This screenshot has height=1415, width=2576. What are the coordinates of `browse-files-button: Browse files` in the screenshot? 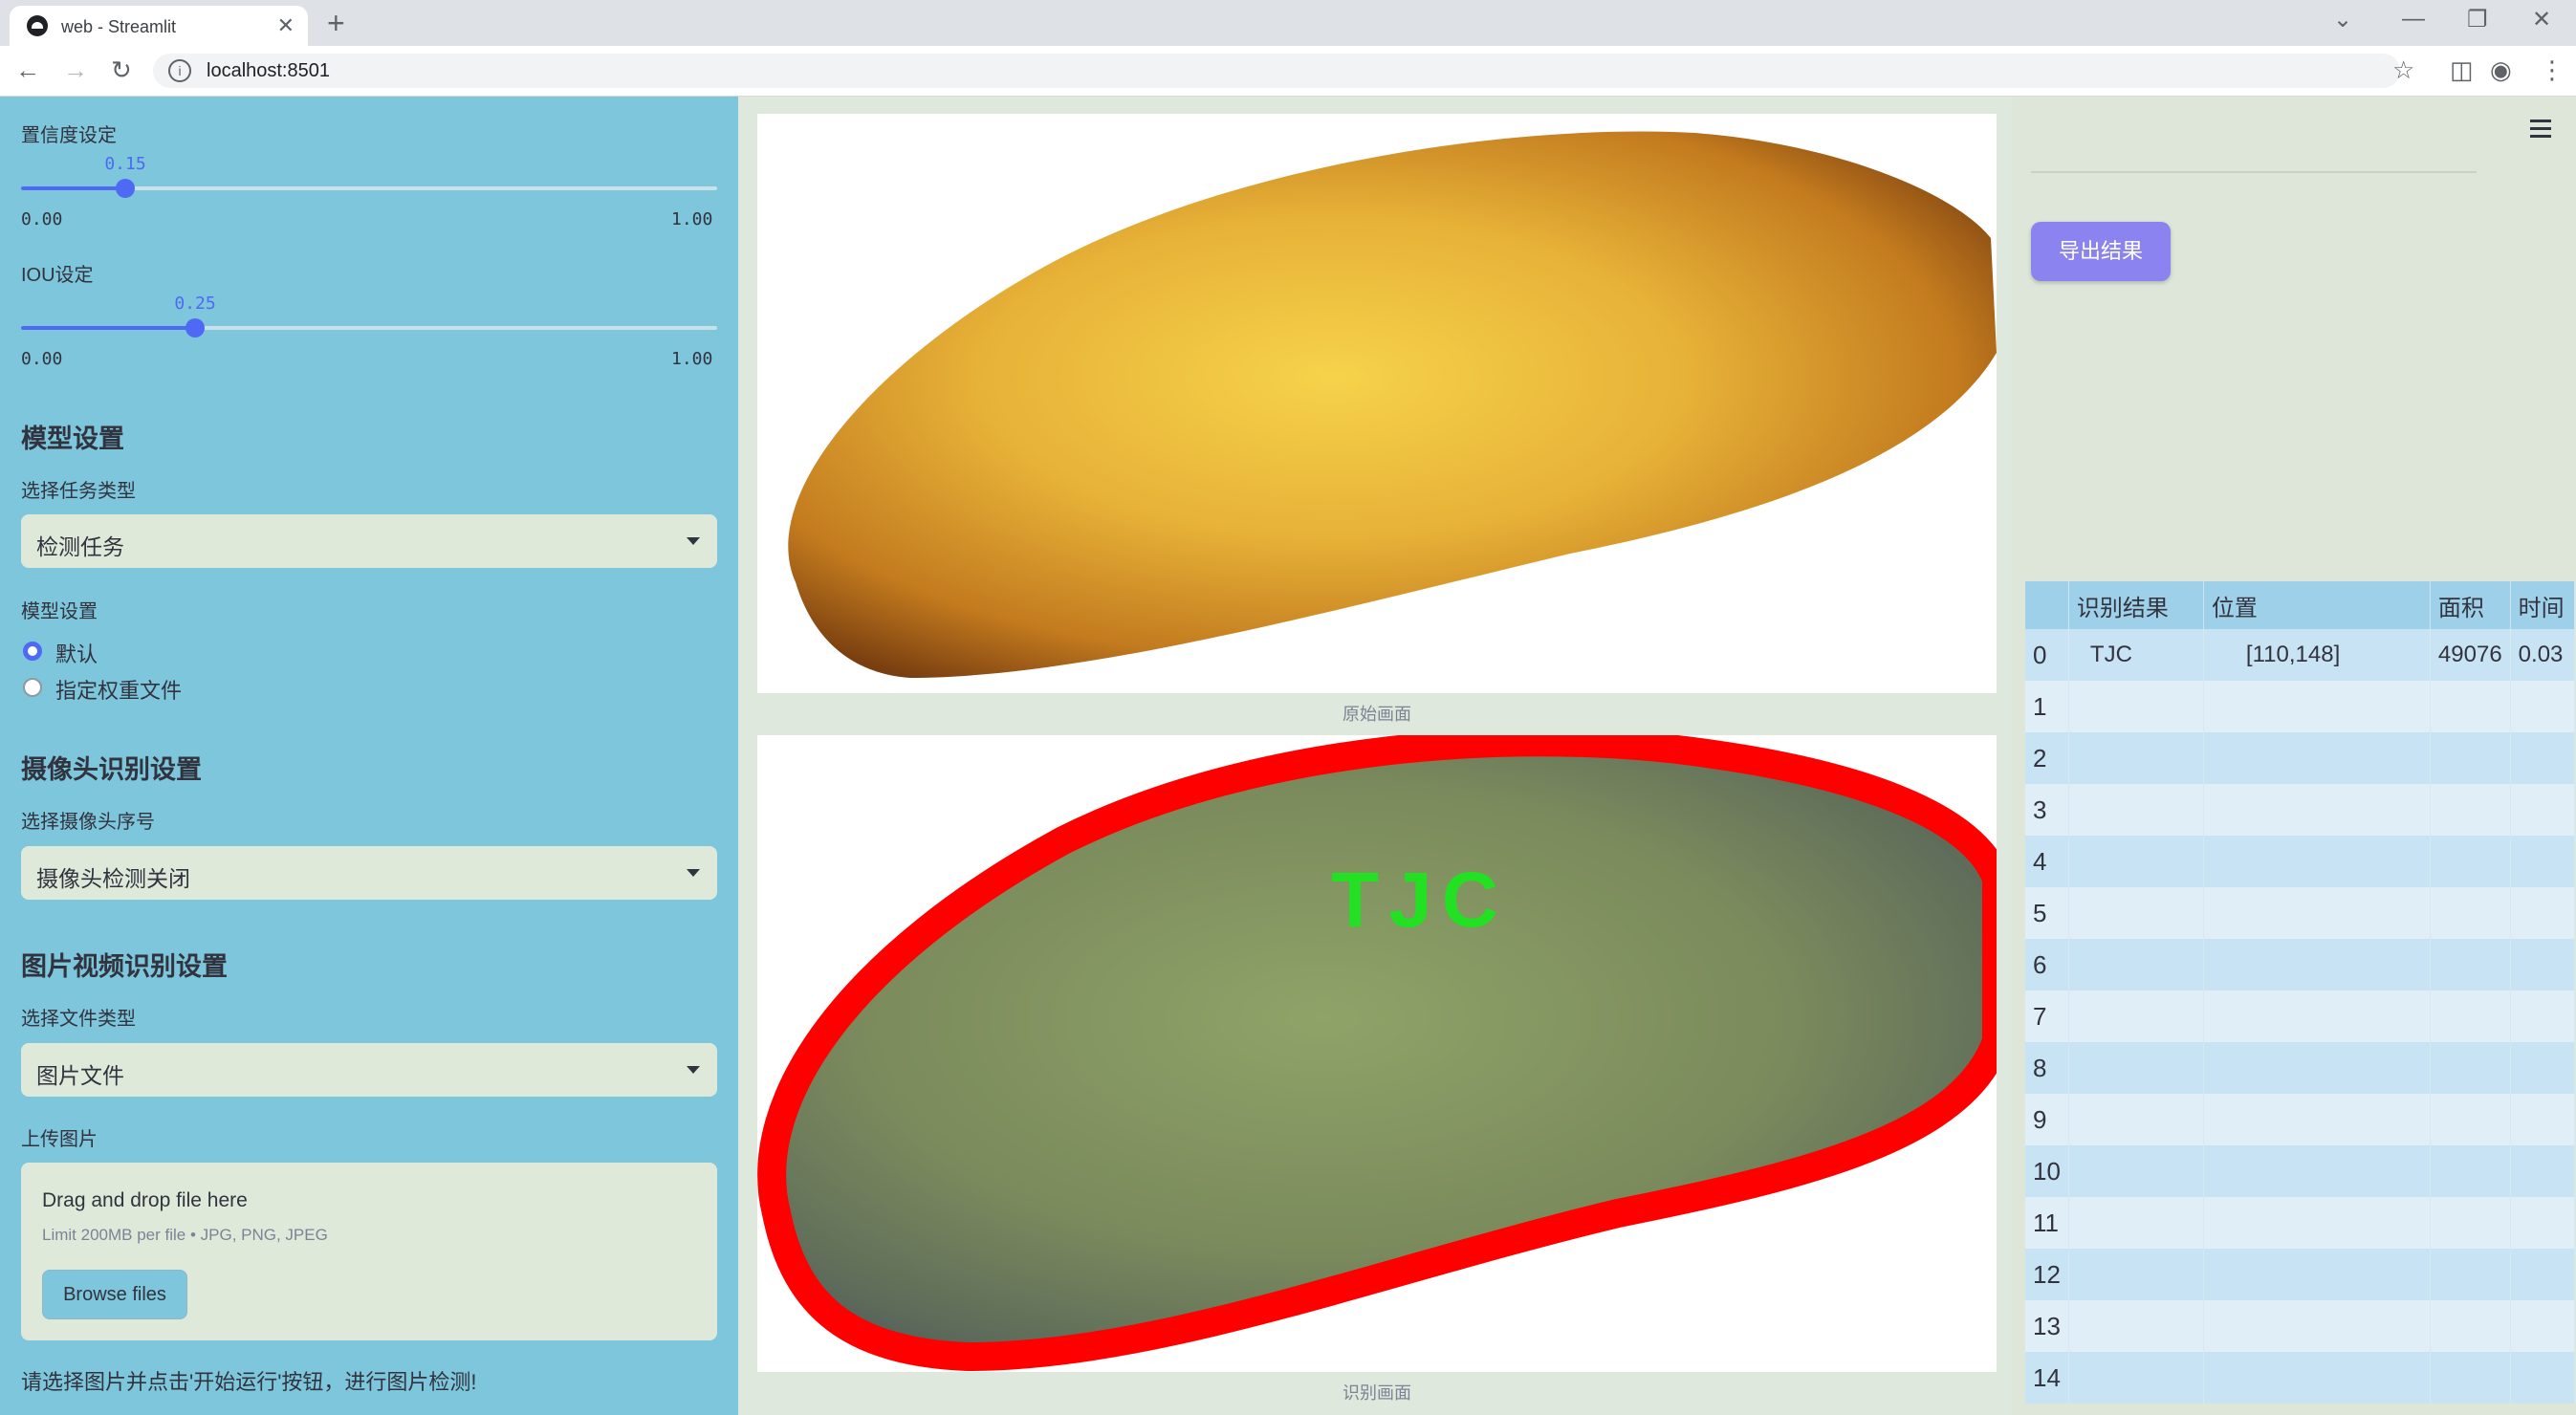 It's located at (114, 1295).